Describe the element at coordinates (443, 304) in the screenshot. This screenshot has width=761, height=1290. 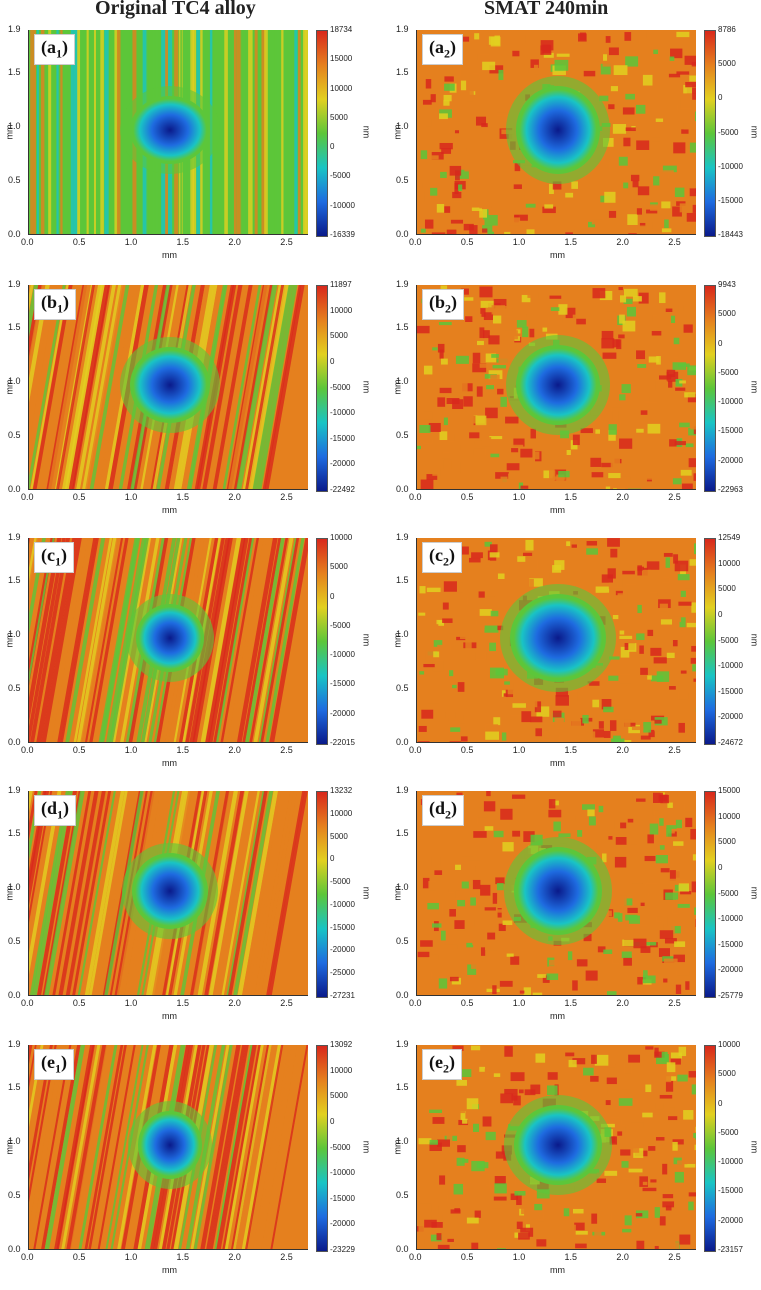
I see `panel-label: (b2)` at that location.